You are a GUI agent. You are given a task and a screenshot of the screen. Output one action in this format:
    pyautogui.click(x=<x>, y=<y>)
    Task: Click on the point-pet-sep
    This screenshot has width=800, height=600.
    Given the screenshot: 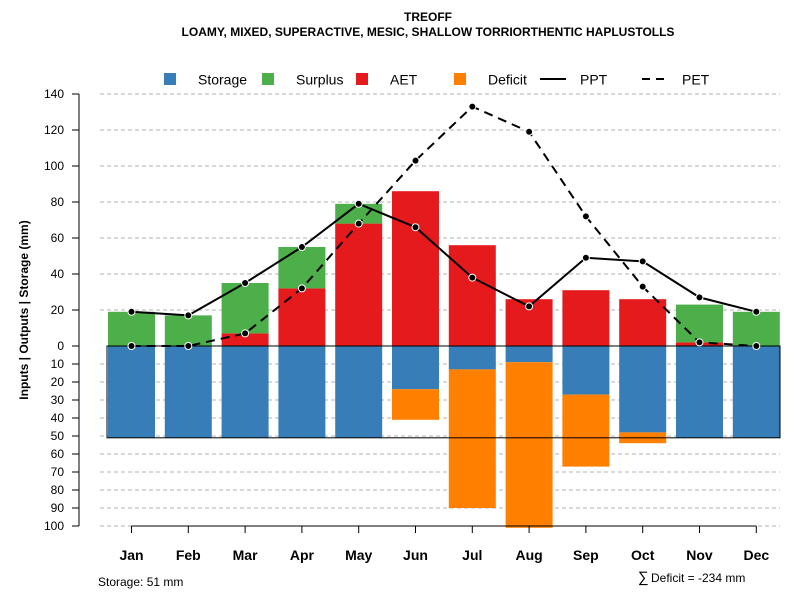 What is the action you would take?
    pyautogui.click(x=585, y=216)
    